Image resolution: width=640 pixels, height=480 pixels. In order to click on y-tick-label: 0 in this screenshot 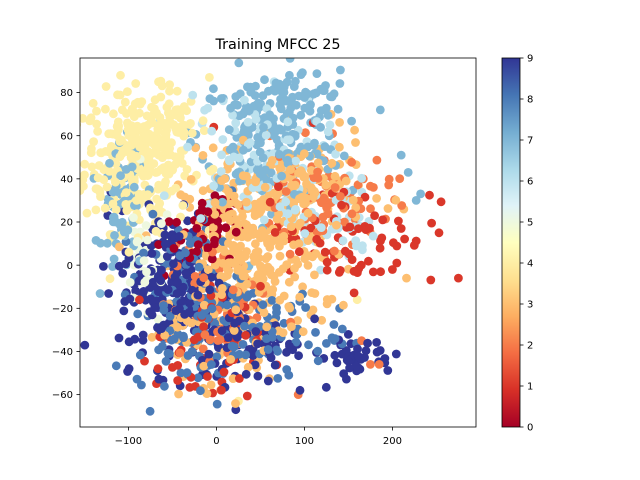, I will do `click(70, 266)`.